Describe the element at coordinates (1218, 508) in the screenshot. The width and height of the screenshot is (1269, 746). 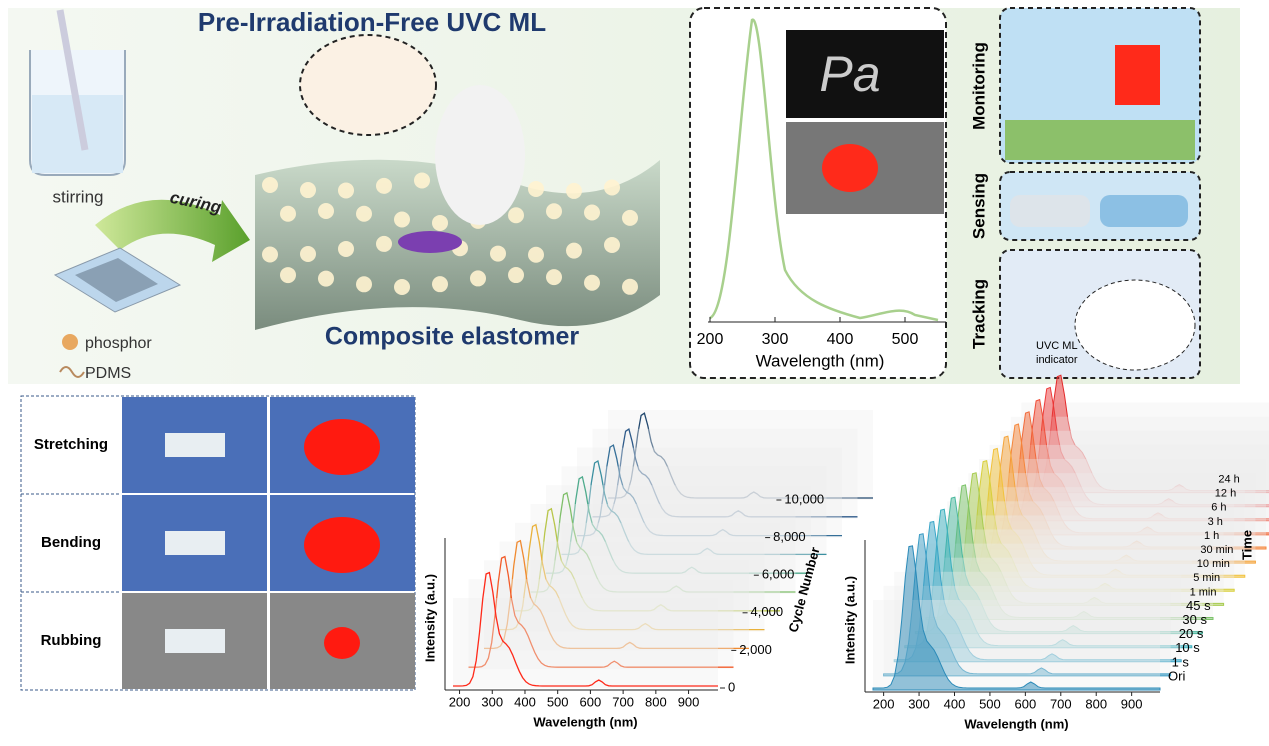
I see `z-tick-label: 6 h` at that location.